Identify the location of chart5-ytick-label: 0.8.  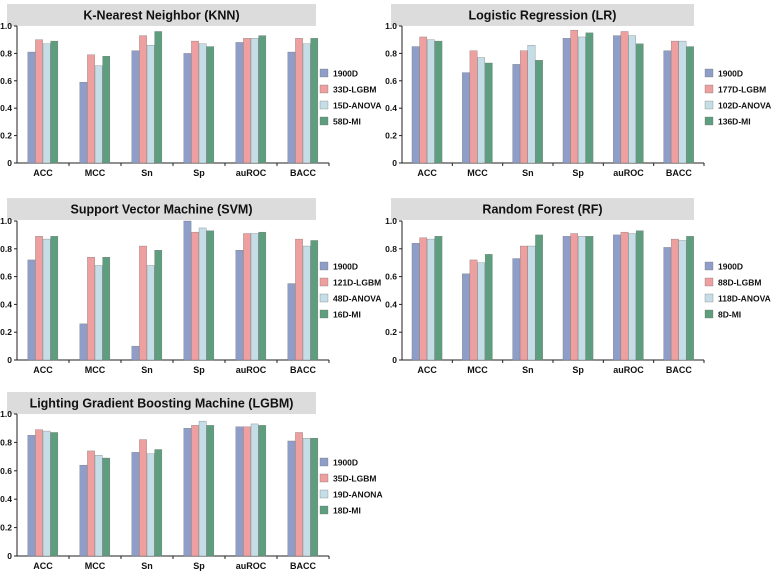
(6, 442).